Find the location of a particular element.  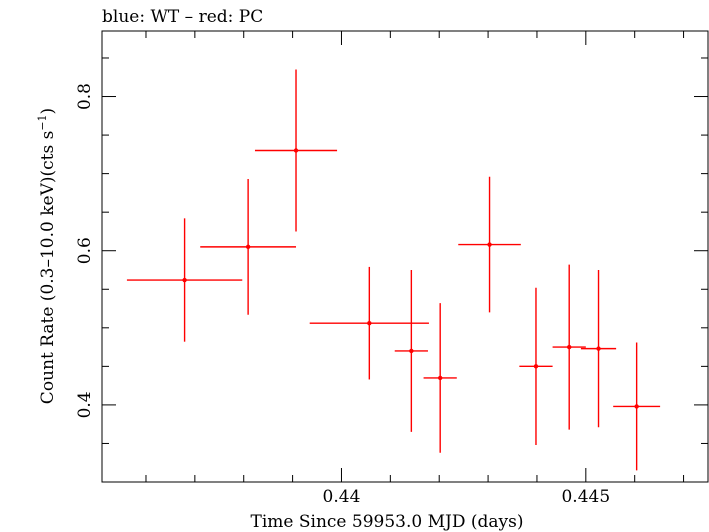

y-axis-label-close: ) is located at coordinates (48, 111).